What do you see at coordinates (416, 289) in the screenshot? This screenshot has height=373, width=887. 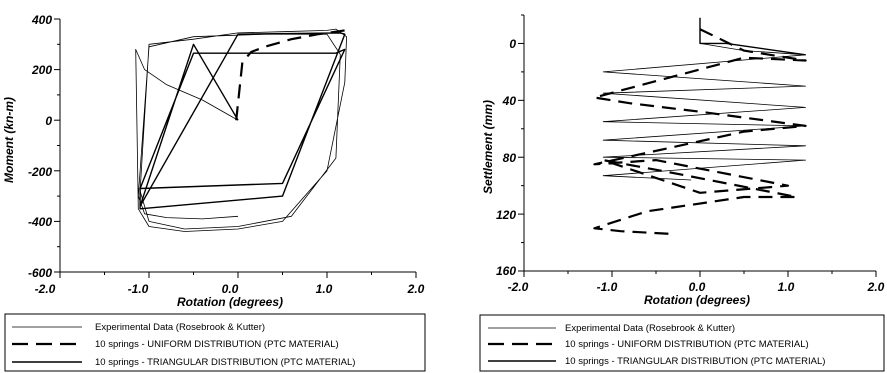 I see `left-x-tick-label: 2.0` at bounding box center [416, 289].